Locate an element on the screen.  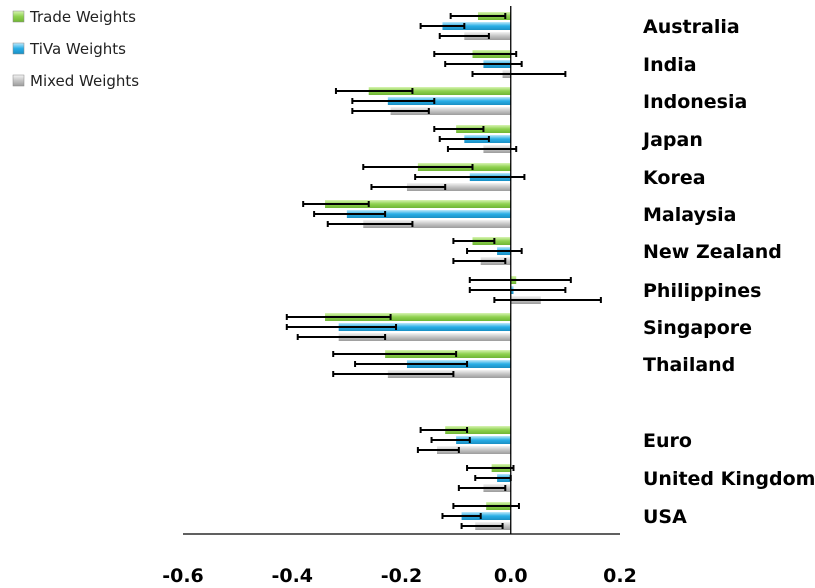
error-bar-india-trade-weights is located at coordinates (475, 54).